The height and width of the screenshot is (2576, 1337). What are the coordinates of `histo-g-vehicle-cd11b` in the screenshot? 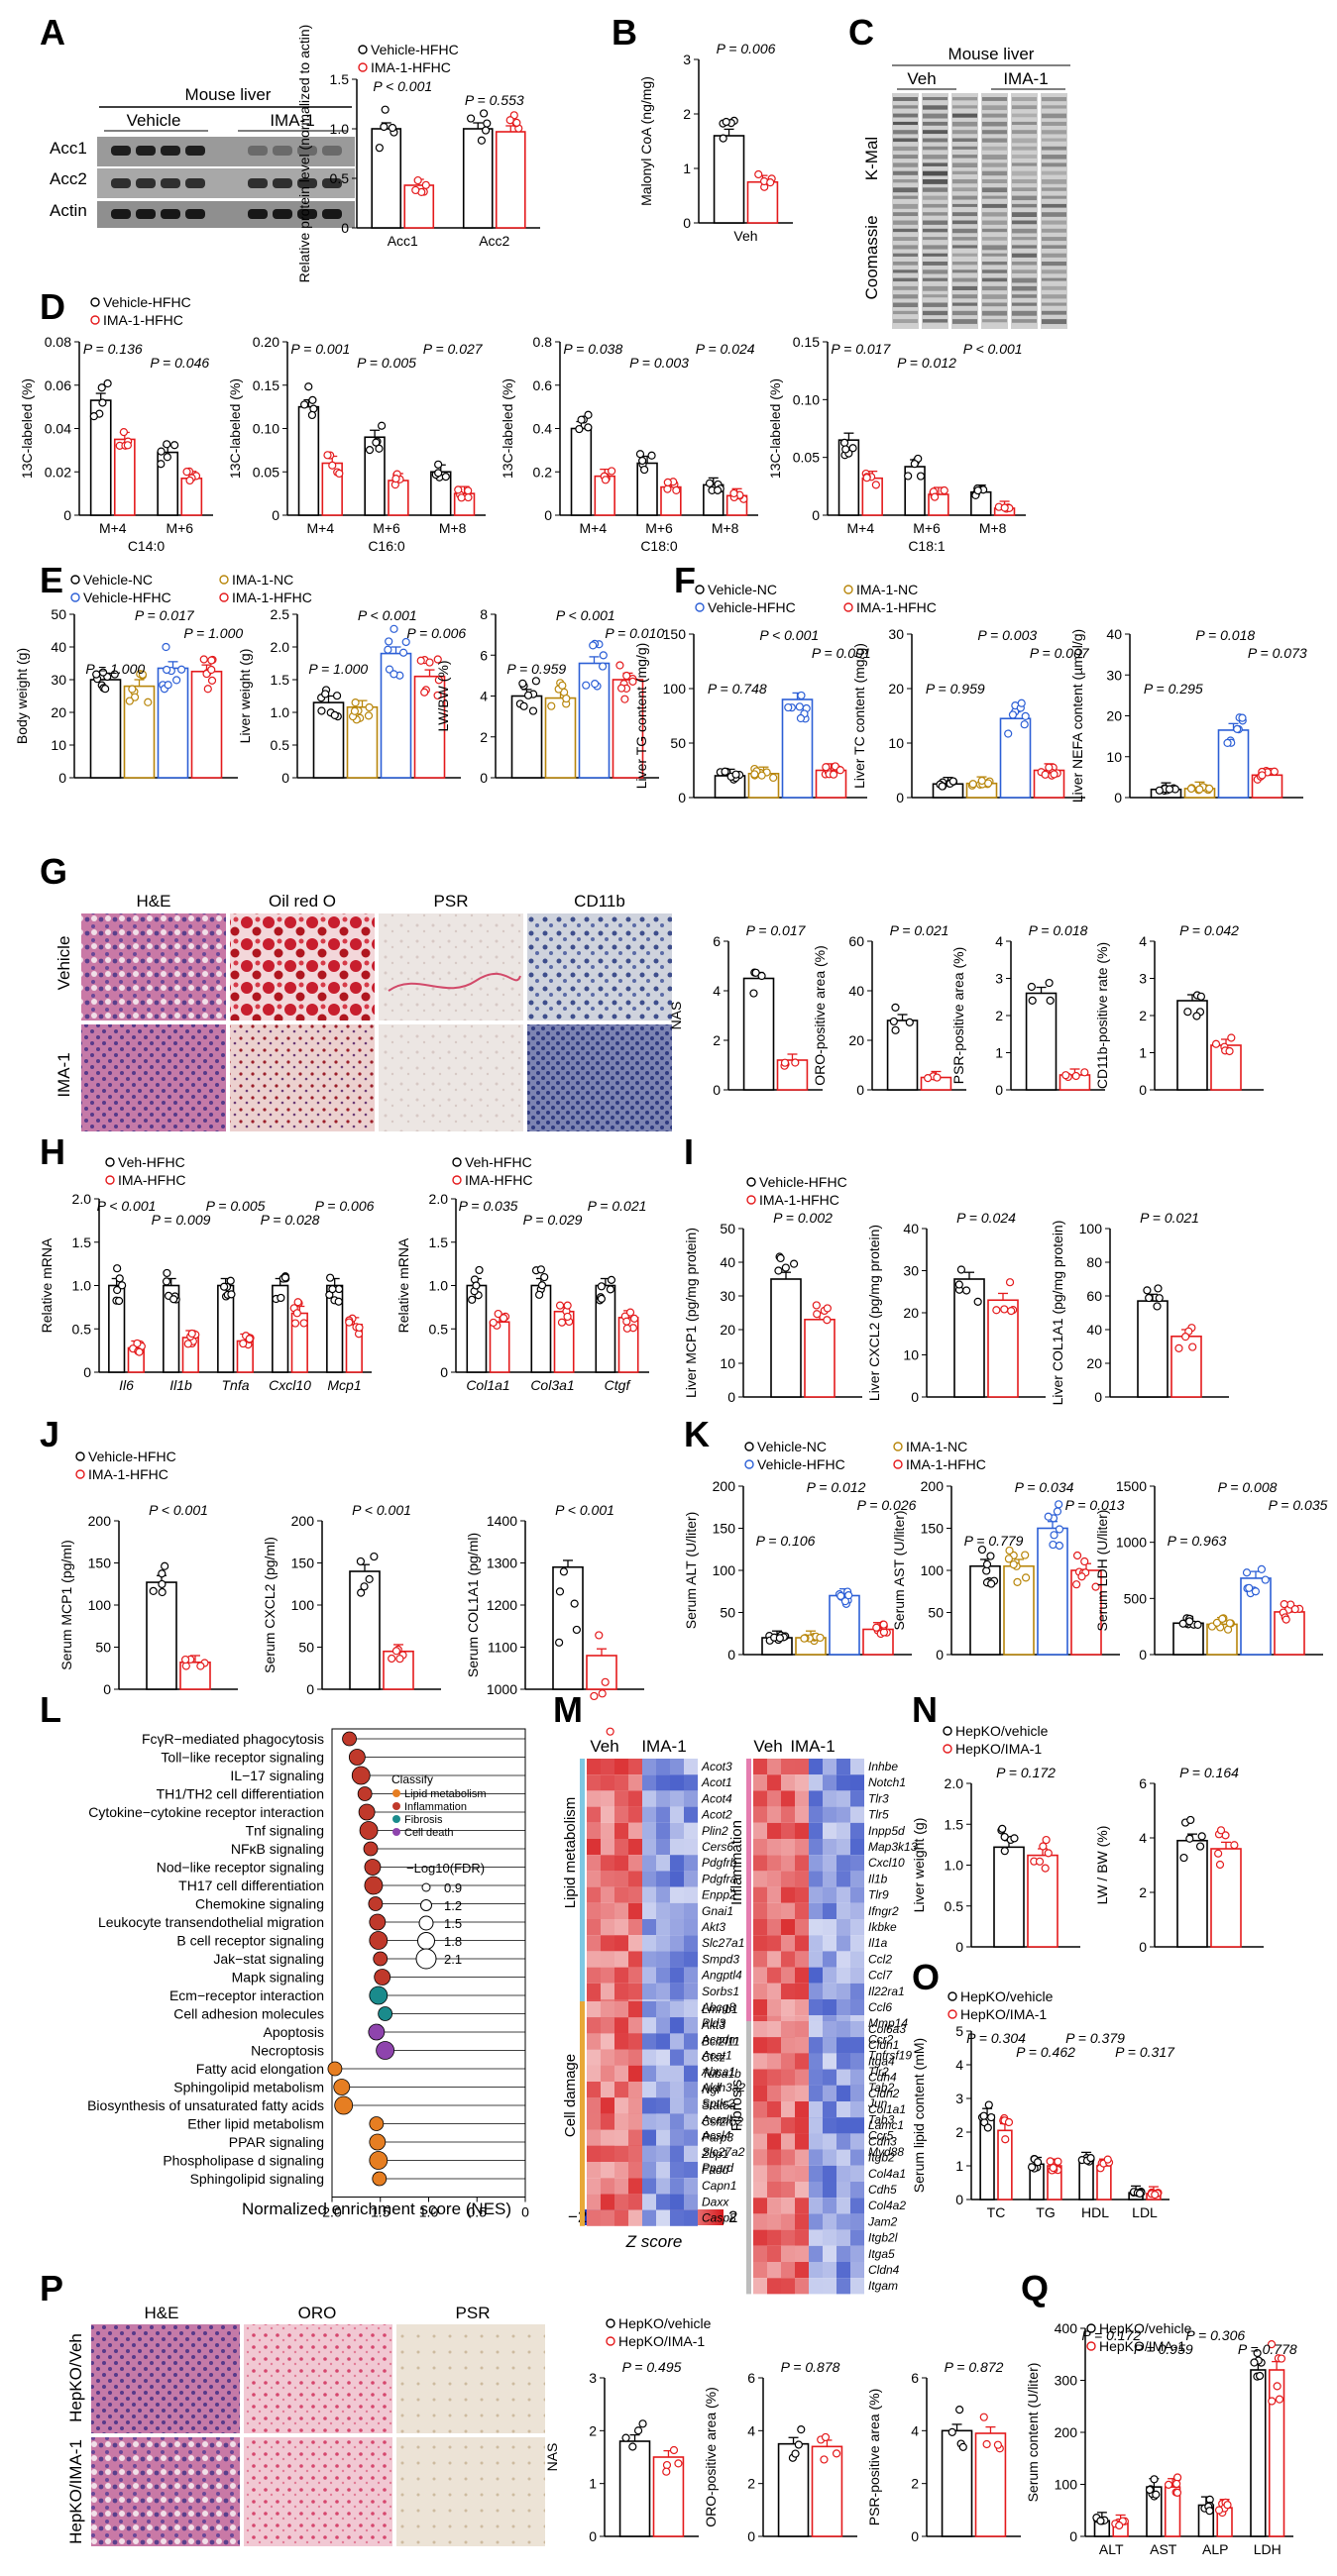 It's located at (599, 966).